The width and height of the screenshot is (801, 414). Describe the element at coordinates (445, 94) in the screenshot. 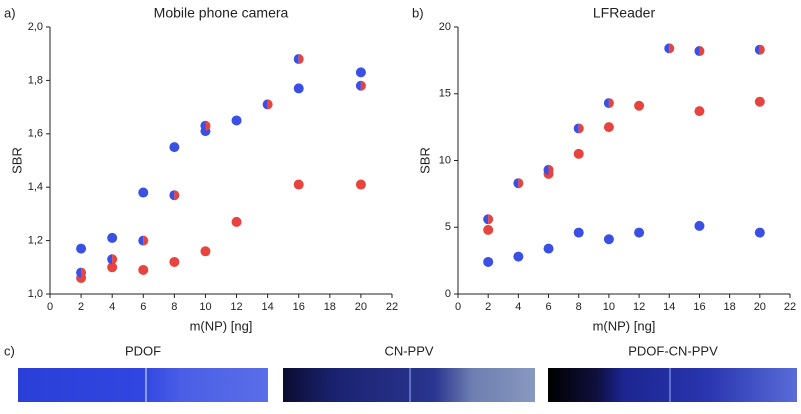

I see `y-tick-label: 15` at that location.